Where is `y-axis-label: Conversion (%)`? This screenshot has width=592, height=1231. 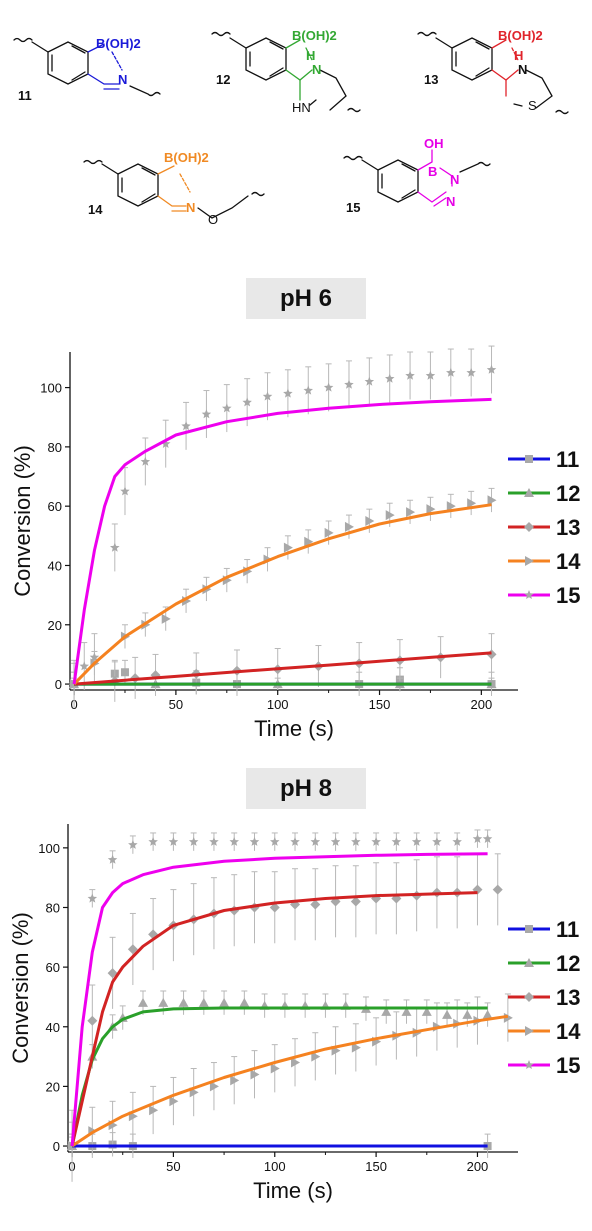
y-axis-label: Conversion (%) is located at coordinates (22, 521).